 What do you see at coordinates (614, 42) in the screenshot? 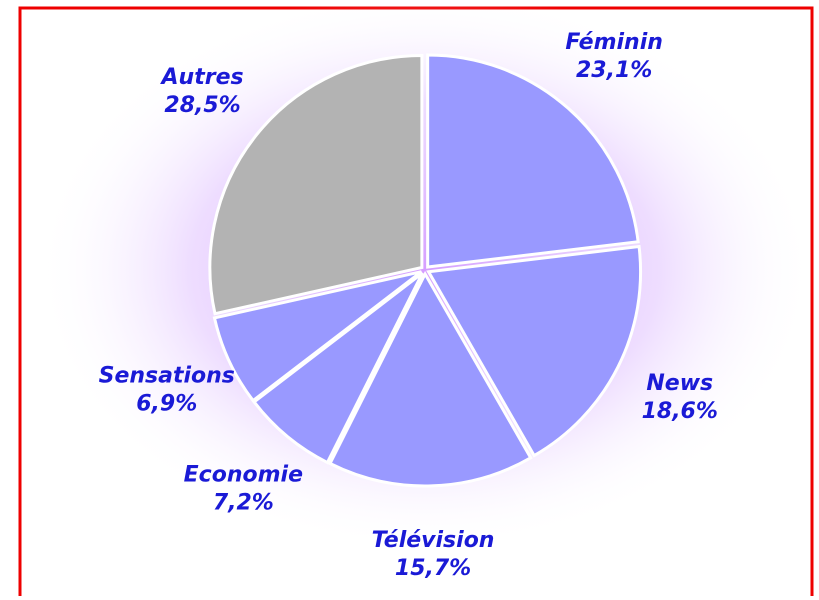
I see `slice-label: Féminin` at bounding box center [614, 42].